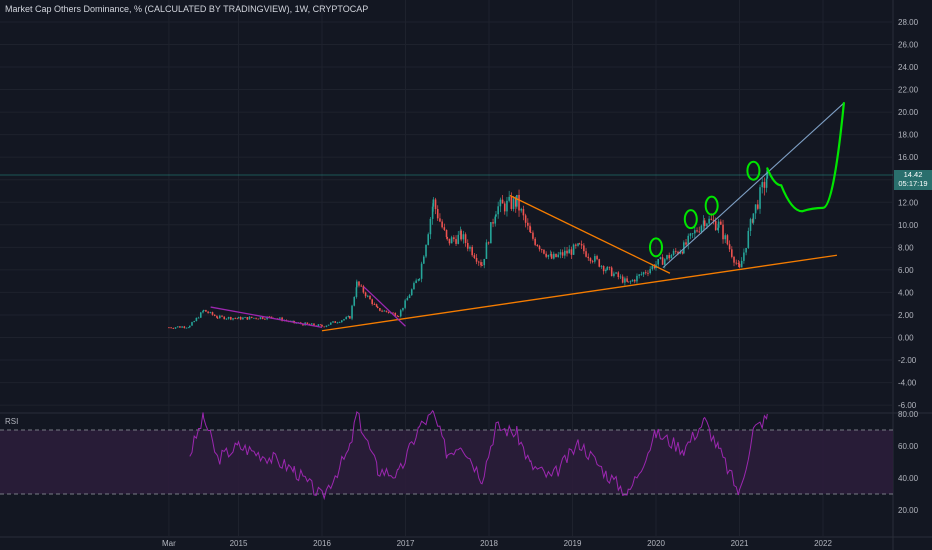  Describe the element at coordinates (906, 338) in the screenshot. I see `y-tick-label: 0.00` at that location.